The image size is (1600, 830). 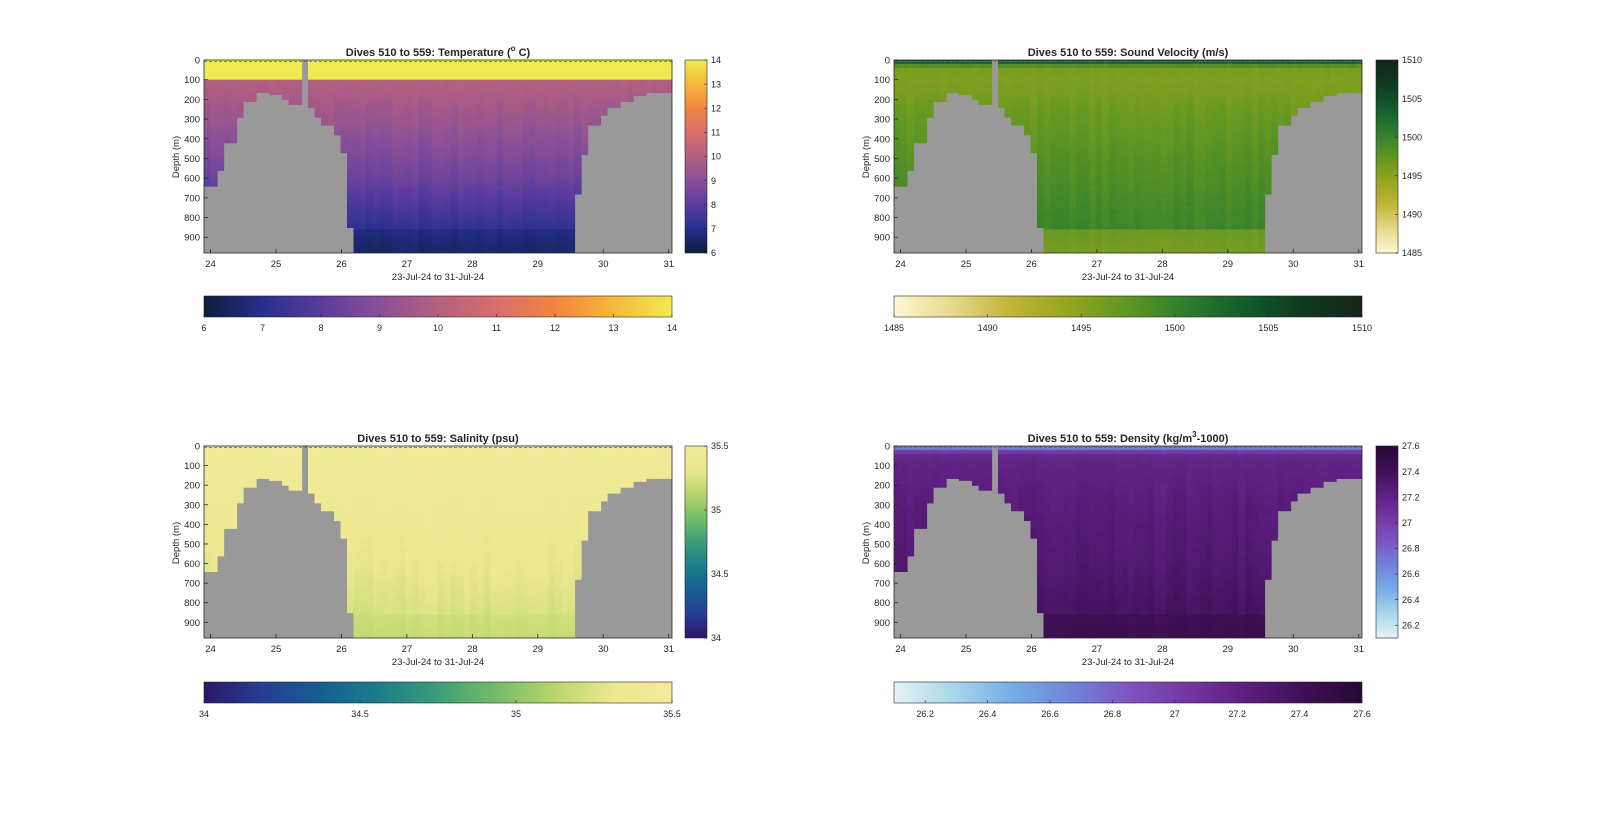 I want to click on colorbar-tick-label: 14, so click(x=716, y=60).